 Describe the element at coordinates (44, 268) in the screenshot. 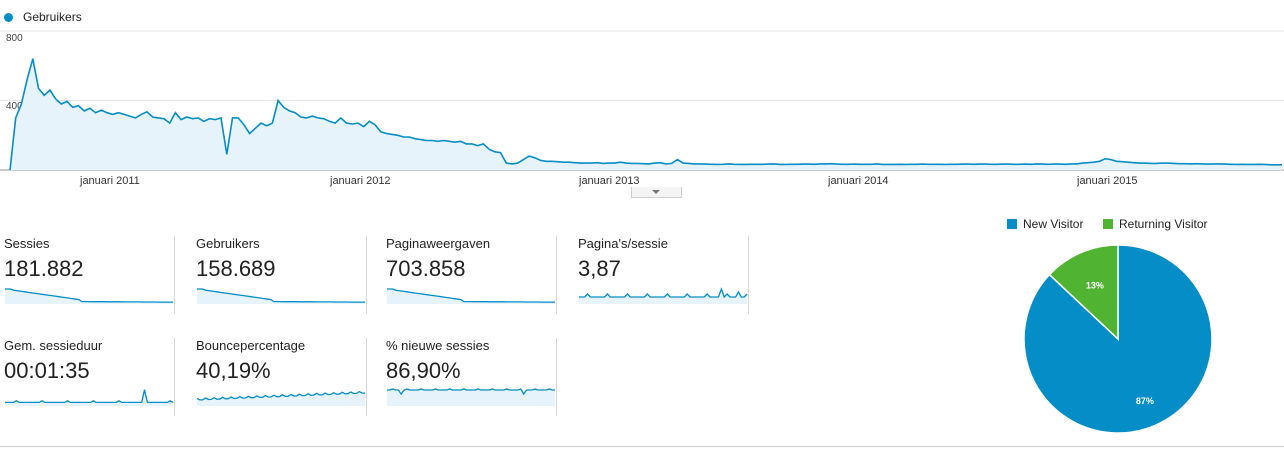

I see `metric-value: 181.882` at that location.